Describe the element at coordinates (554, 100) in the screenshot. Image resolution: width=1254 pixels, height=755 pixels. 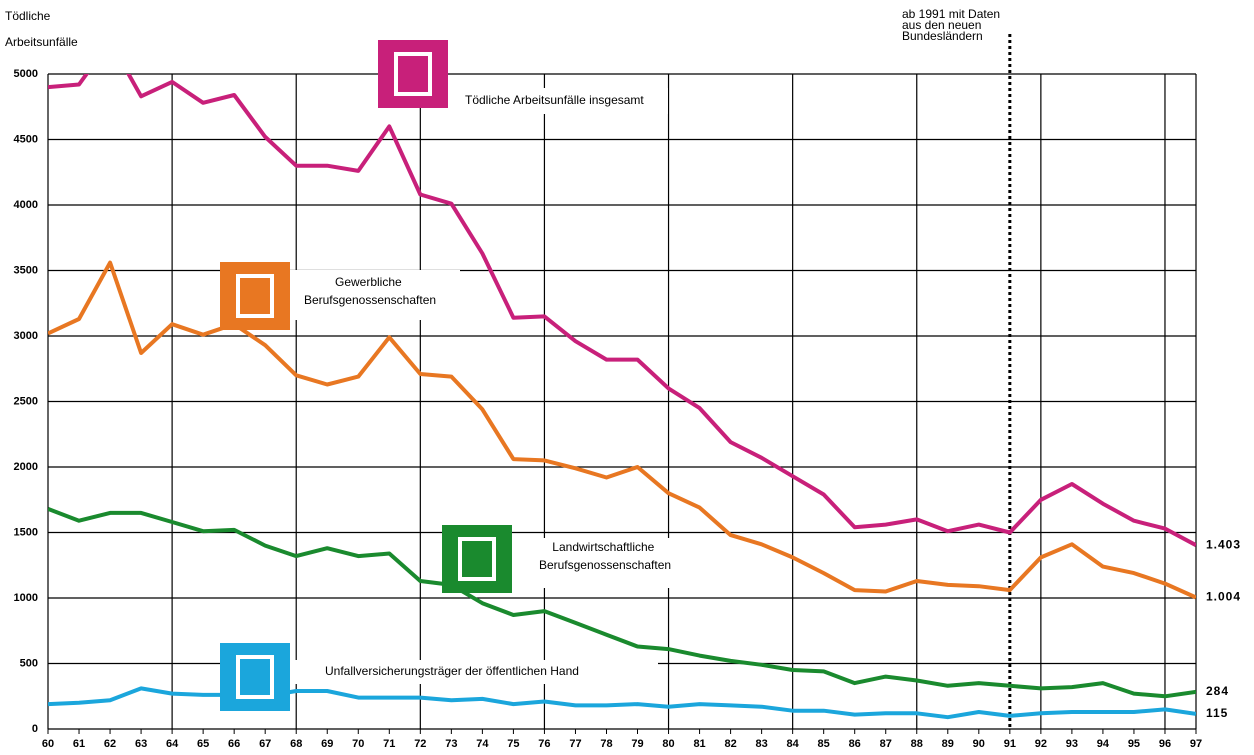
I see `legend-label: Tödliche Arbeitsunfälle insgesamt` at that location.